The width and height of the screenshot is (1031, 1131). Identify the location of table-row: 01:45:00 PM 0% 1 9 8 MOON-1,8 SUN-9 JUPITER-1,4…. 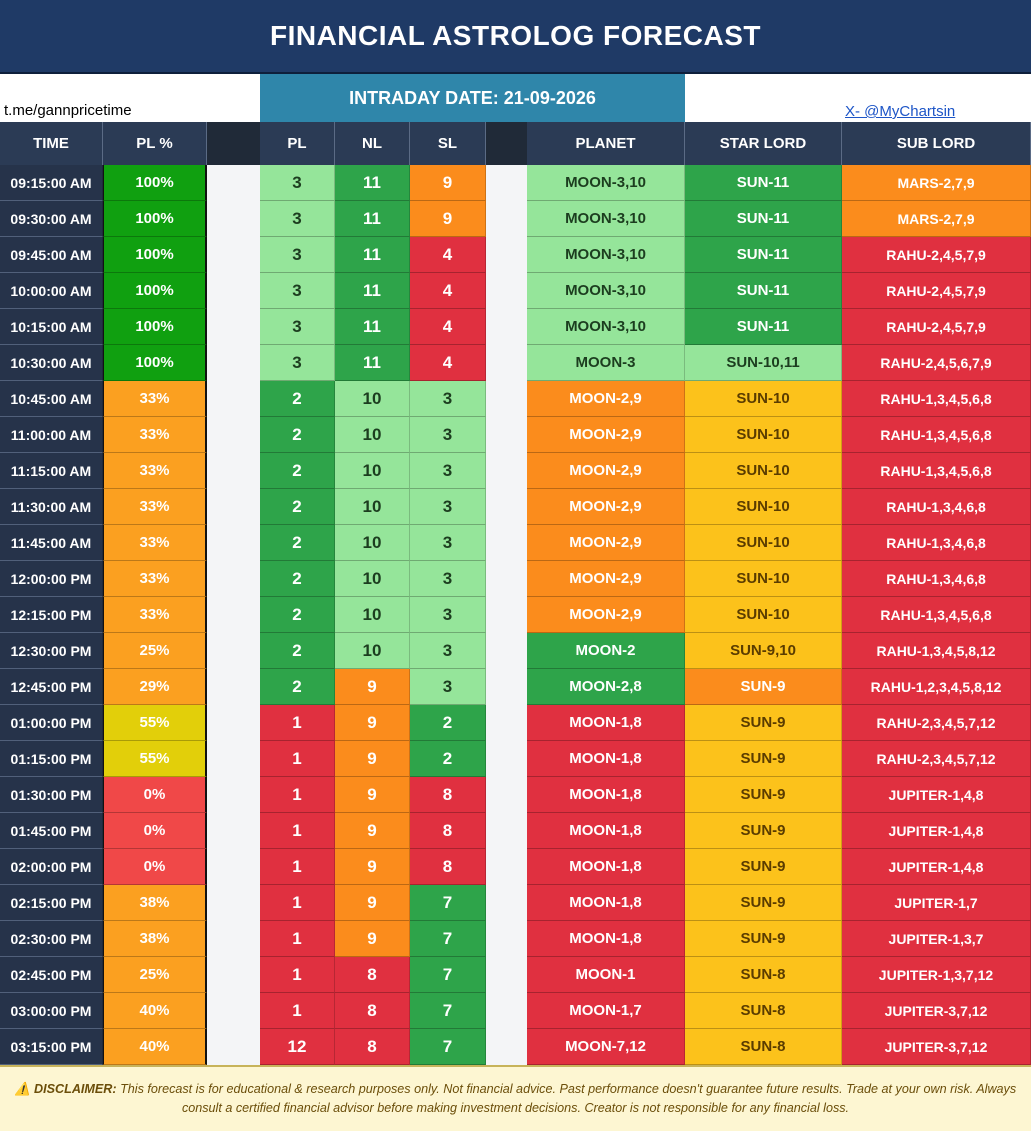
(515, 831).